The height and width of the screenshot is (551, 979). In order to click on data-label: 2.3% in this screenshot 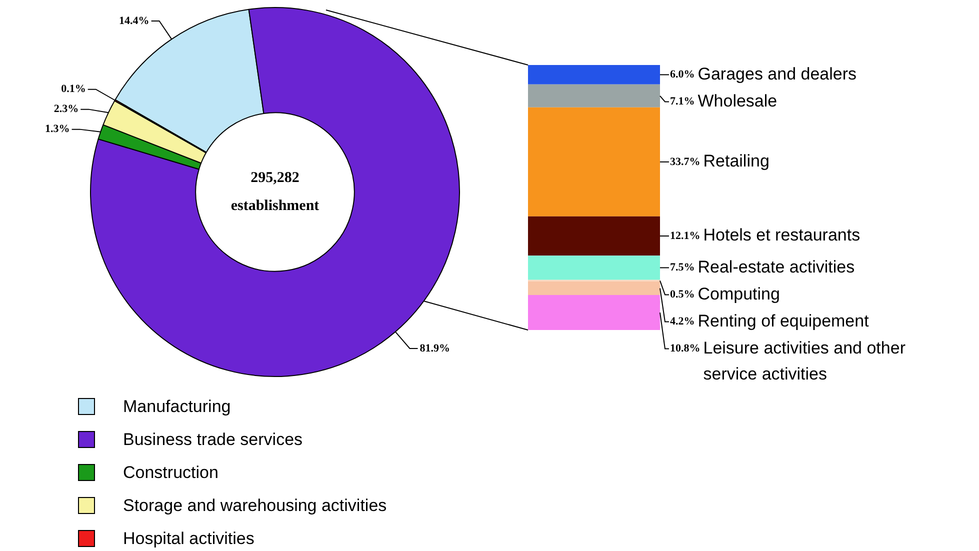, I will do `click(66, 109)`.